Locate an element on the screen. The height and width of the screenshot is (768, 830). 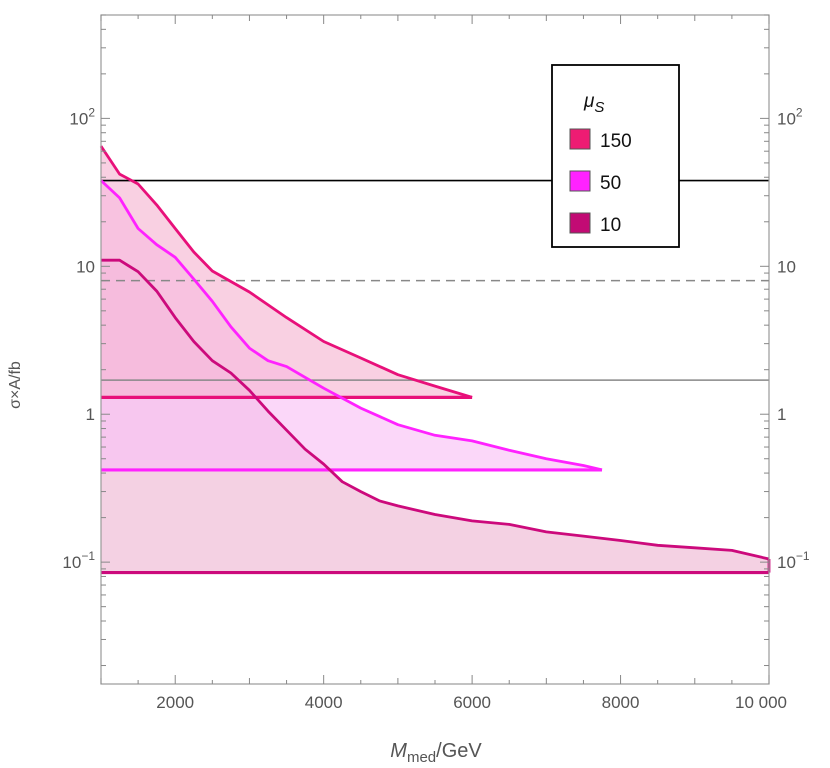
y-tick-label-right: 10⁻¹ is located at coordinates (793, 560).